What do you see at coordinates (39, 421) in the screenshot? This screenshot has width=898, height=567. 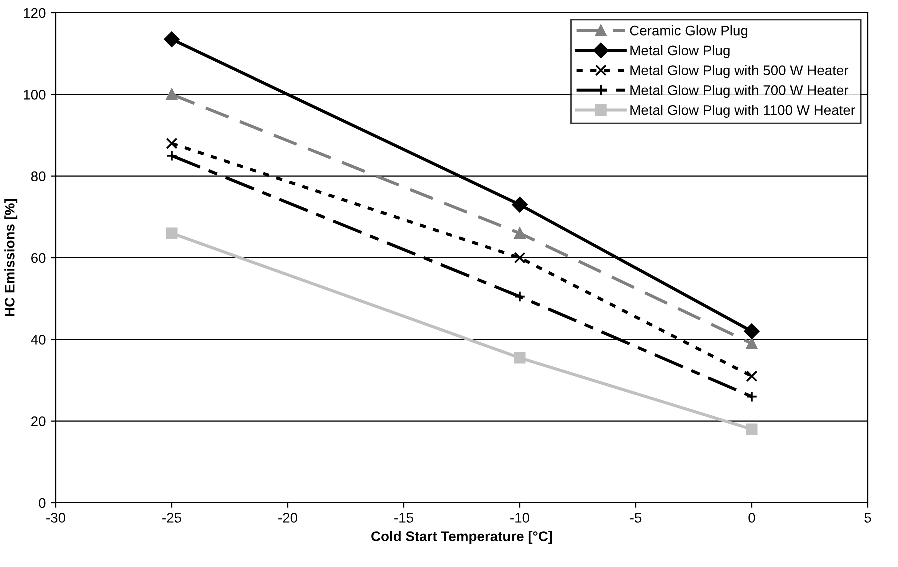 I see `y-tick-label: 20` at bounding box center [39, 421].